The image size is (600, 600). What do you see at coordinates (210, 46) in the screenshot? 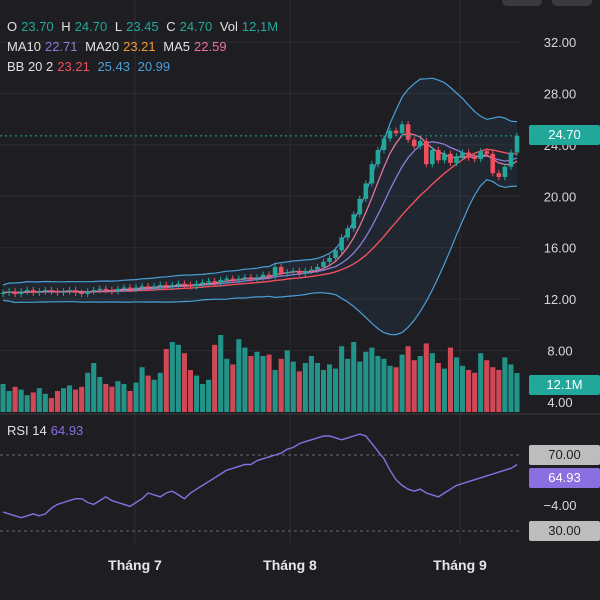
I see `ma5-value: 22.59` at bounding box center [210, 46].